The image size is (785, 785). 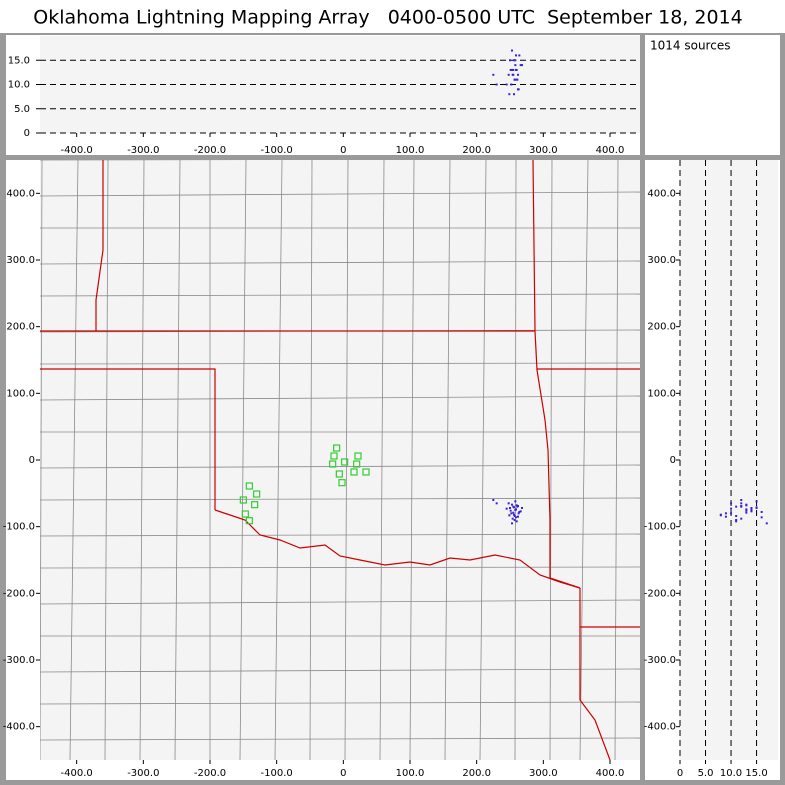 I want to click on y-tick-label: 15.0, so click(x=19, y=60).